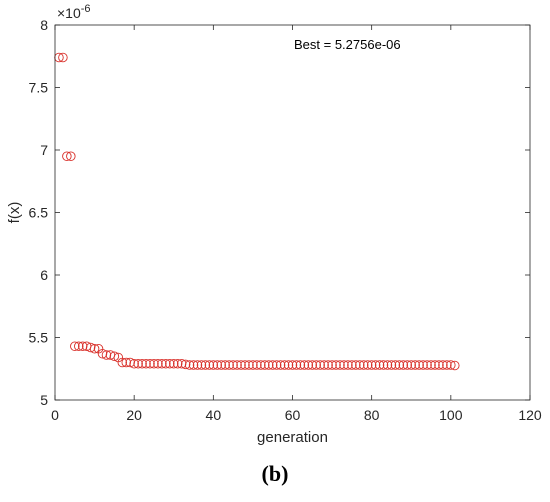 The width and height of the screenshot is (550, 502). Describe the element at coordinates (44, 25) in the screenshot. I see `y-tick-label: 8` at that location.